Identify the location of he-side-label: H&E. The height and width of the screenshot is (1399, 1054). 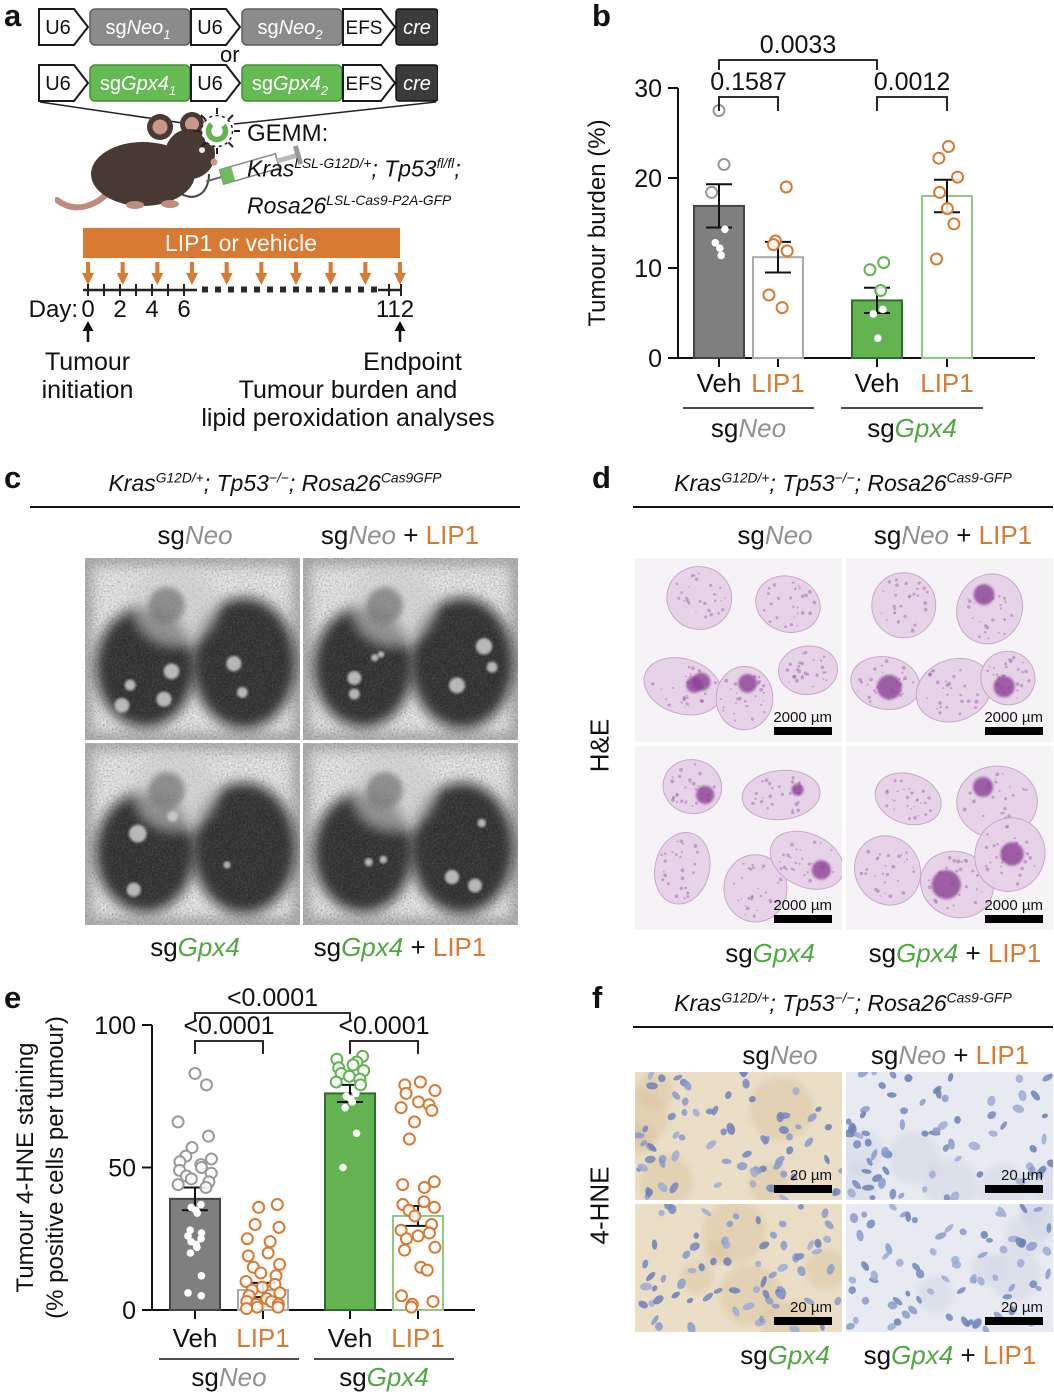
(599, 745).